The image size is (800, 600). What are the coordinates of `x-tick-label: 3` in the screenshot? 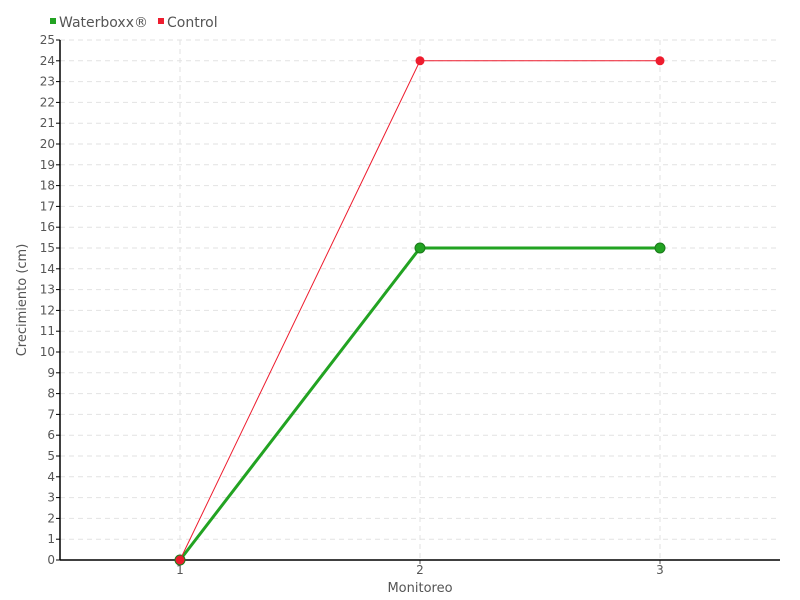 It's located at (660, 570).